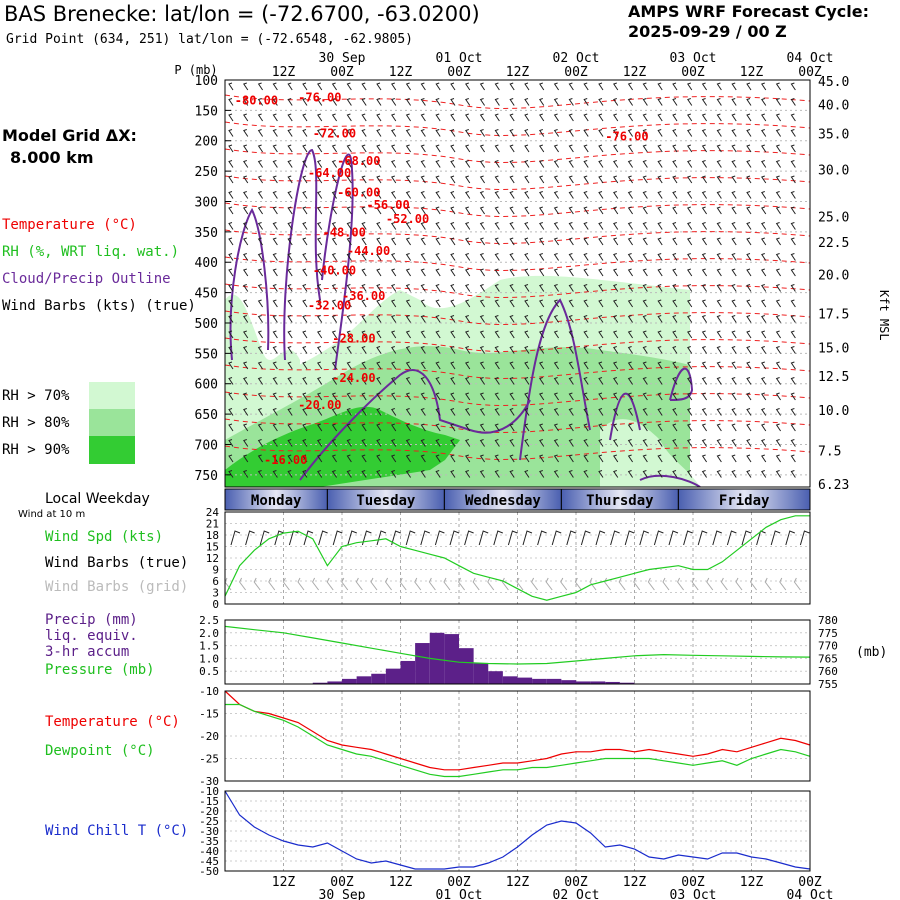 The image size is (900, 900). What do you see at coordinates (52, 514) in the screenshot?
I see `wind-height-label: Wind at 10 m` at bounding box center [52, 514].